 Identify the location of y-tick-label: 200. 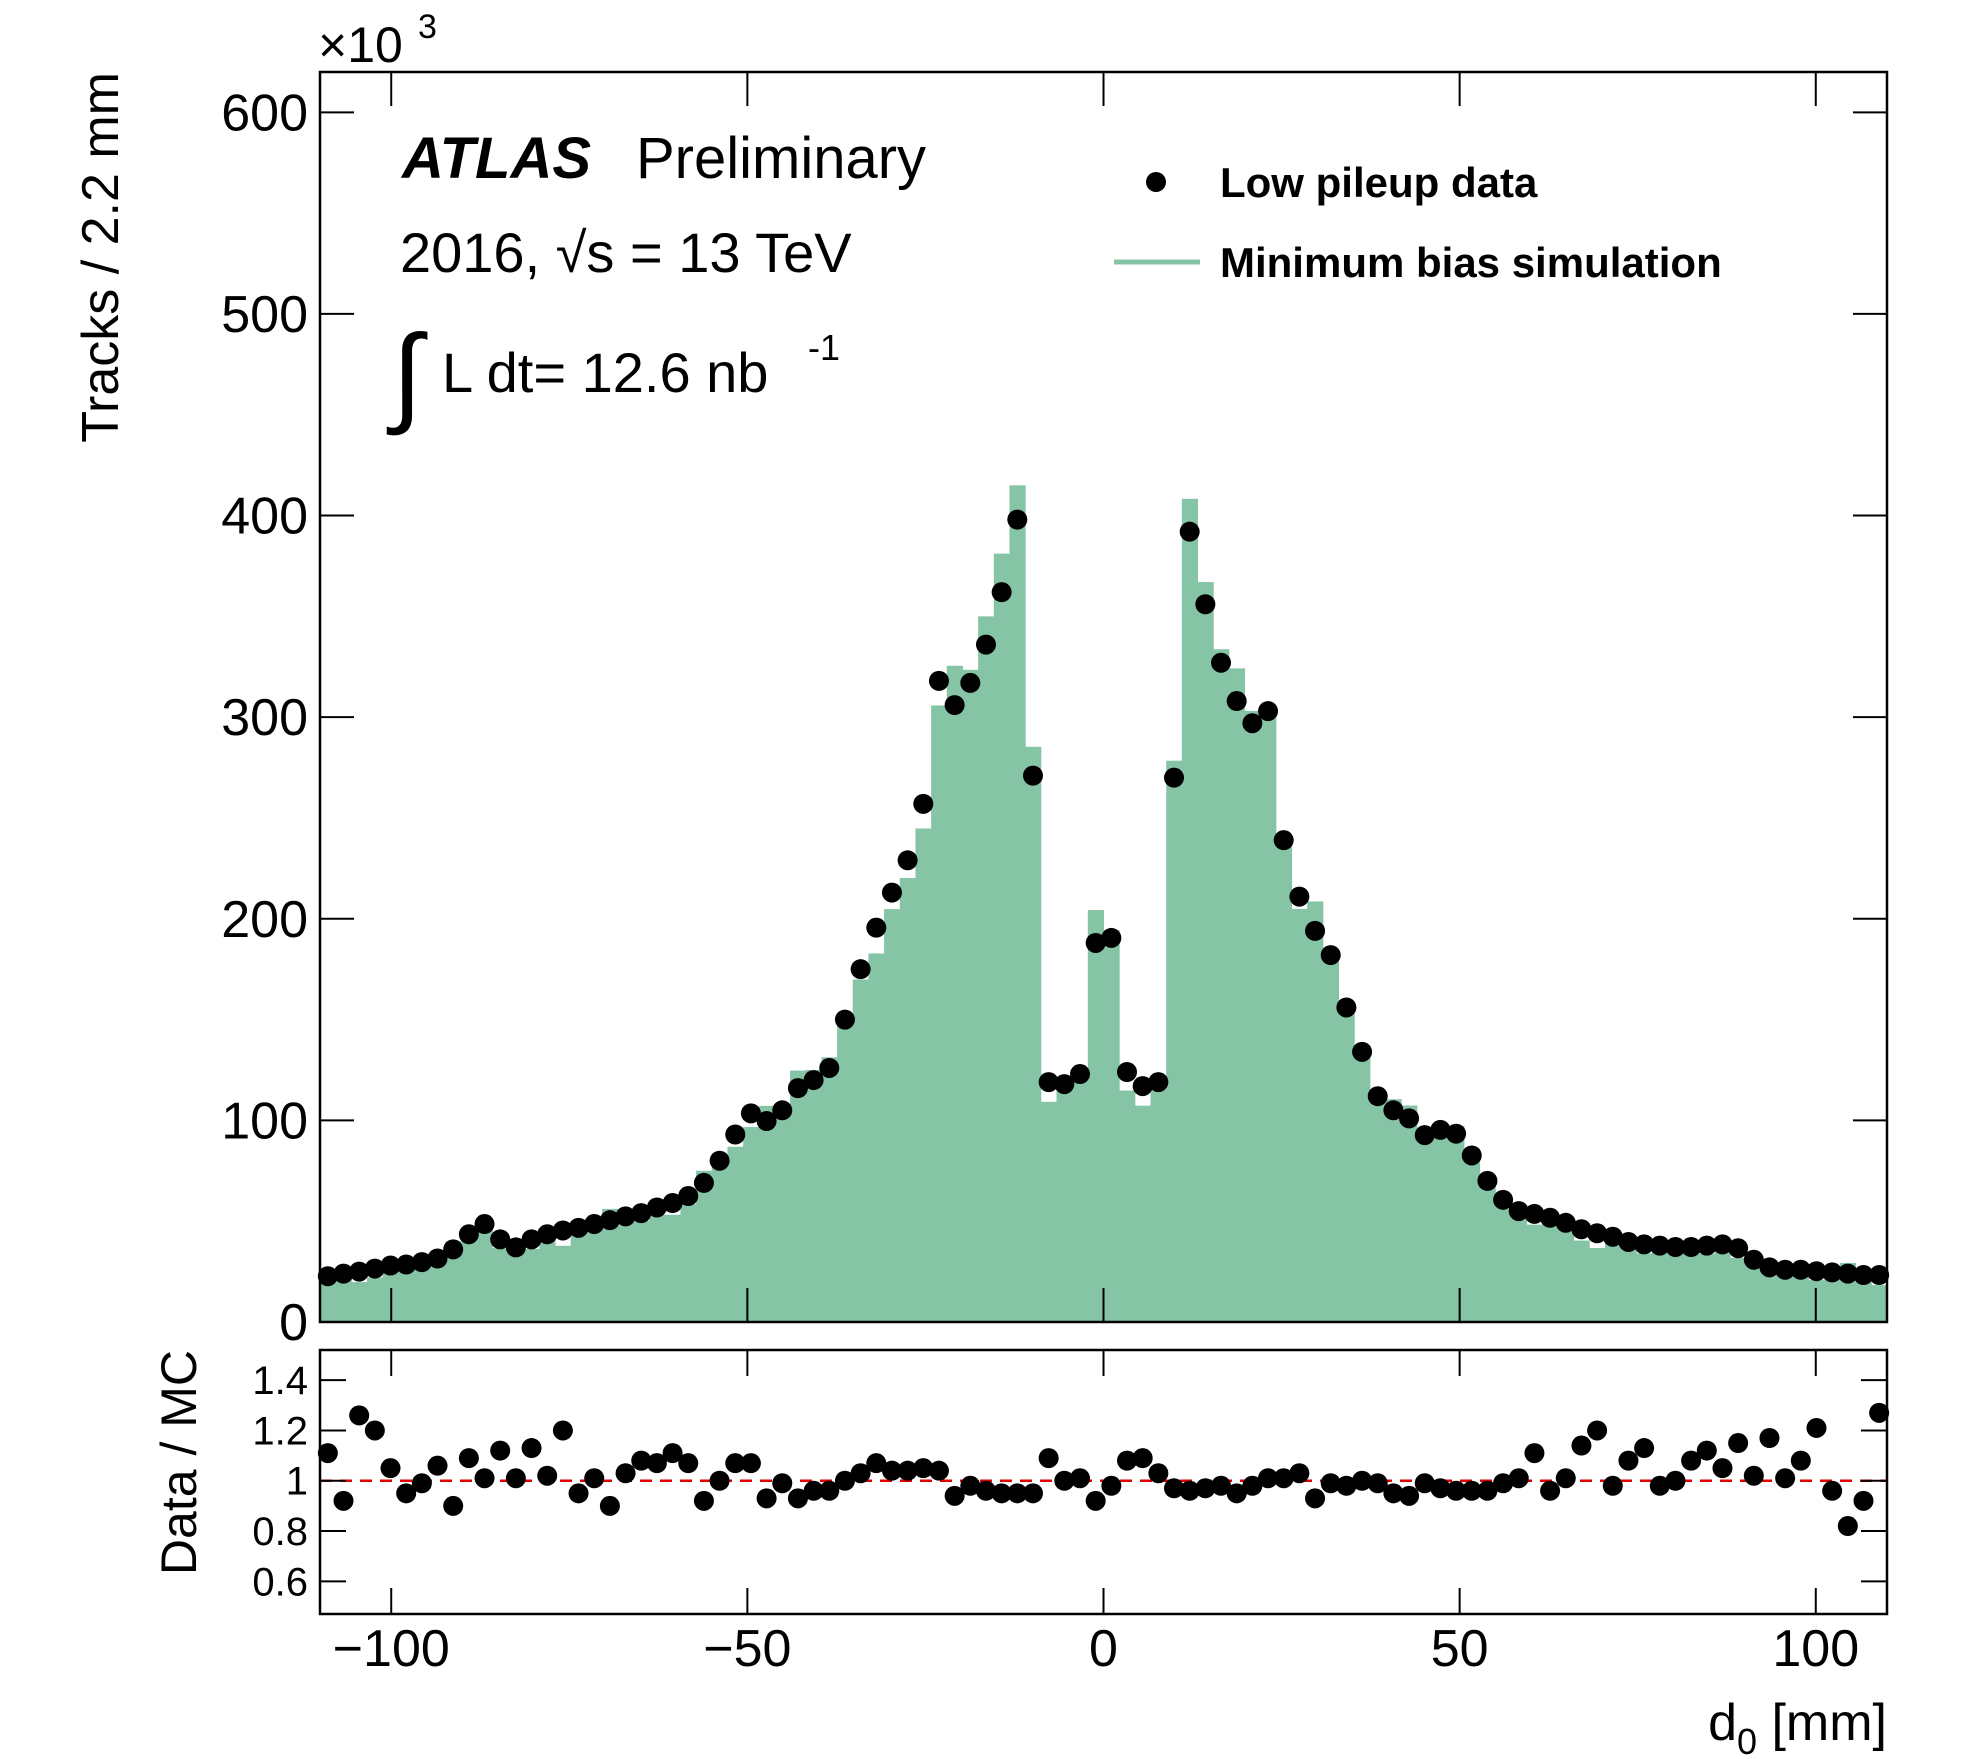
(264, 920).